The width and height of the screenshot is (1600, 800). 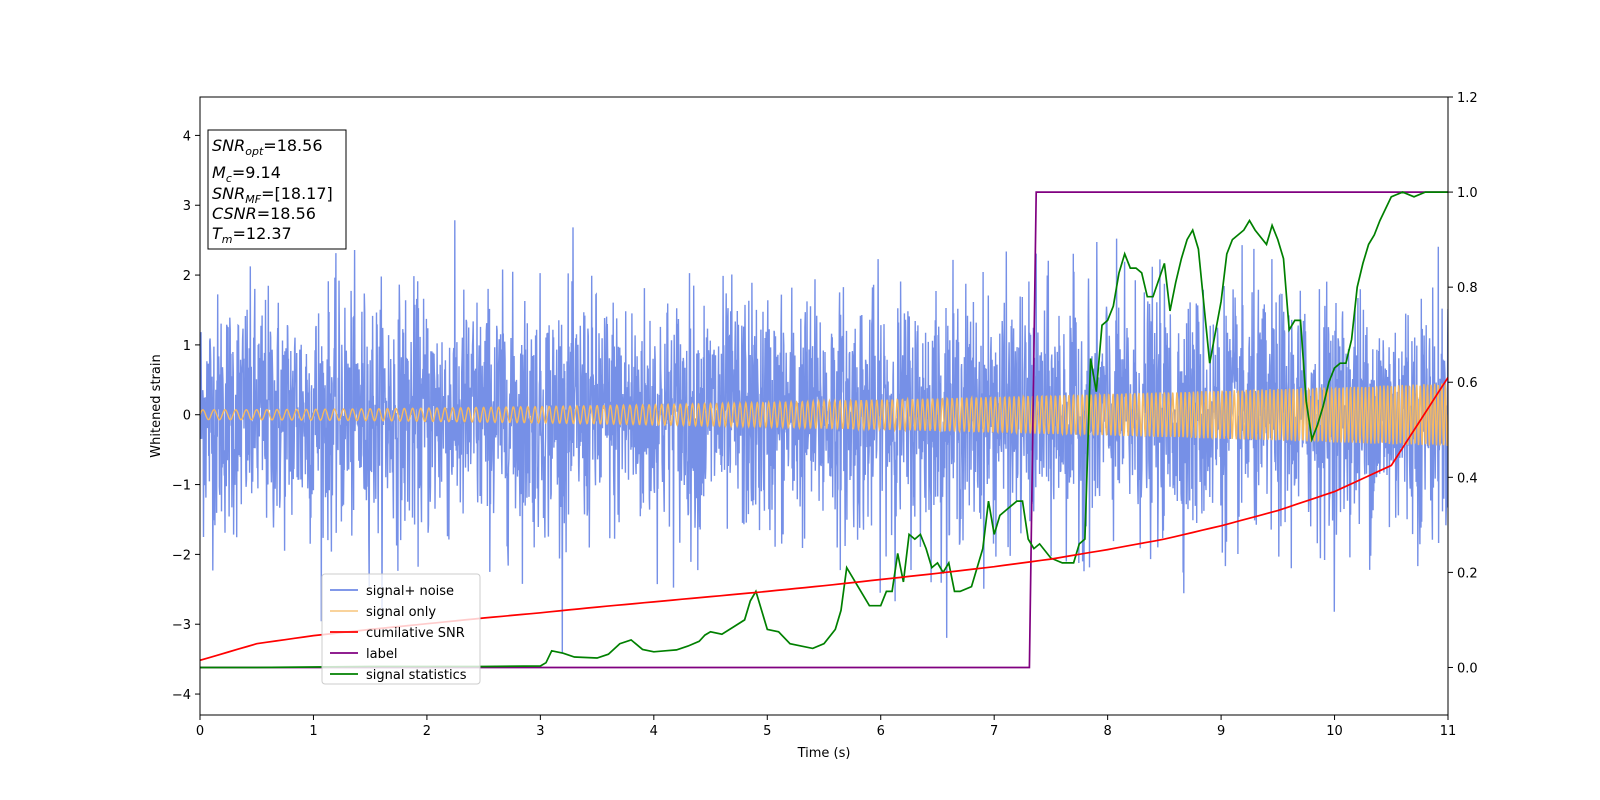 I want to click on mc-symbol: M, so click(x=219, y=172).